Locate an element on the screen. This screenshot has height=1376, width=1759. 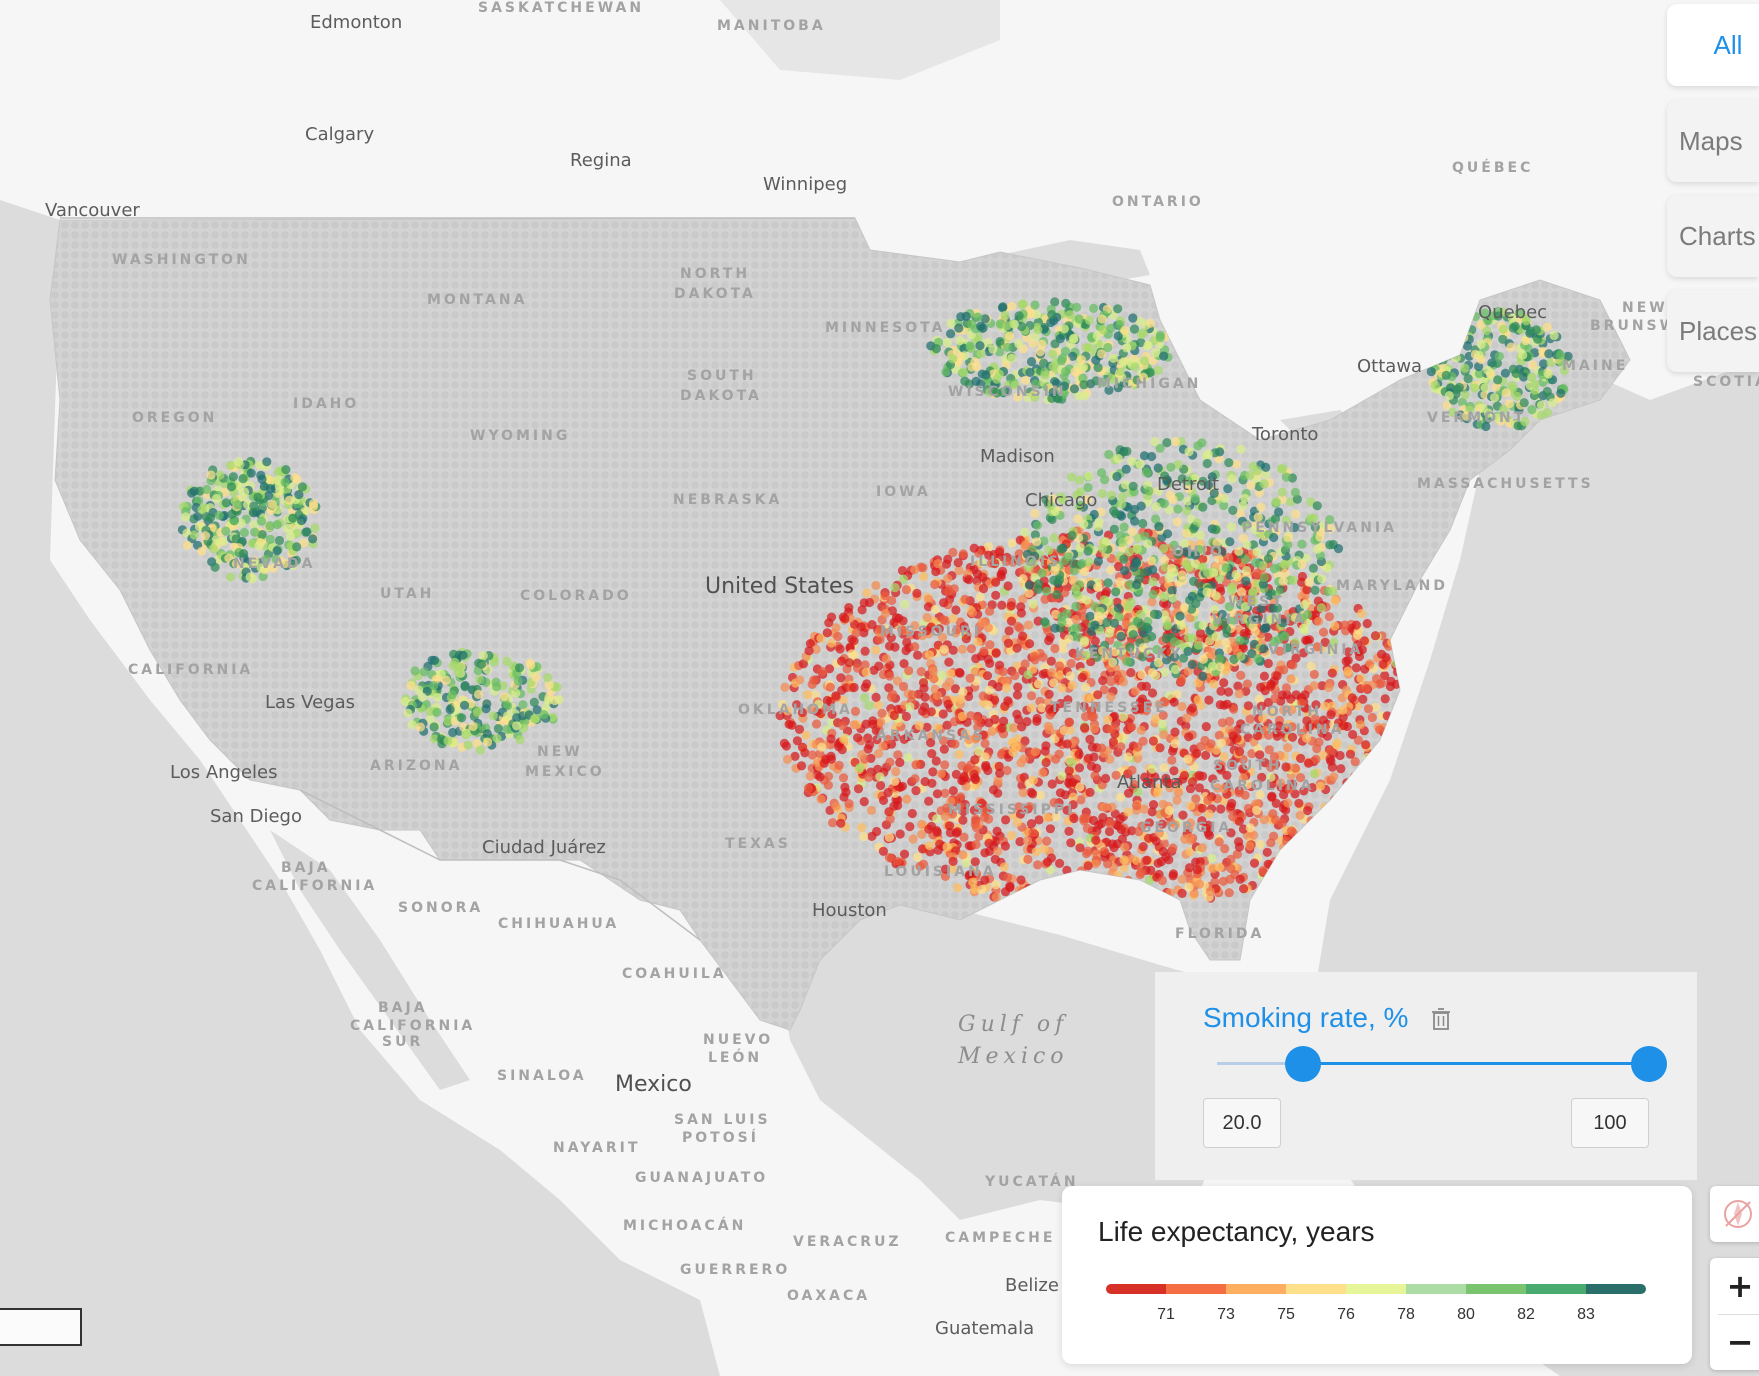
zoom-in-button: + is located at coordinates (1740, 1286).